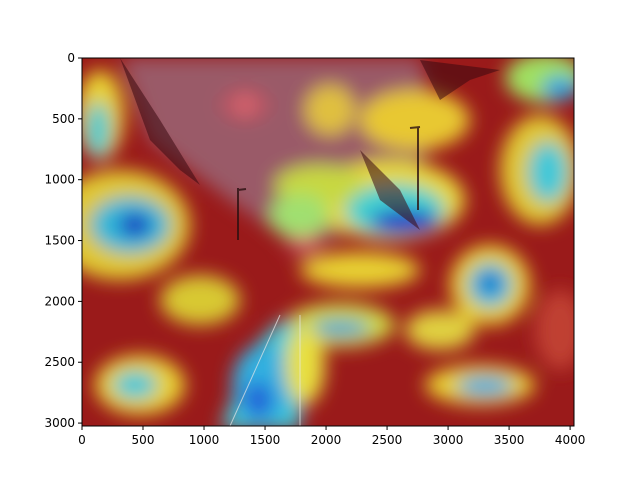  What do you see at coordinates (387, 440) in the screenshot?
I see `x-tick-label: 2500` at bounding box center [387, 440].